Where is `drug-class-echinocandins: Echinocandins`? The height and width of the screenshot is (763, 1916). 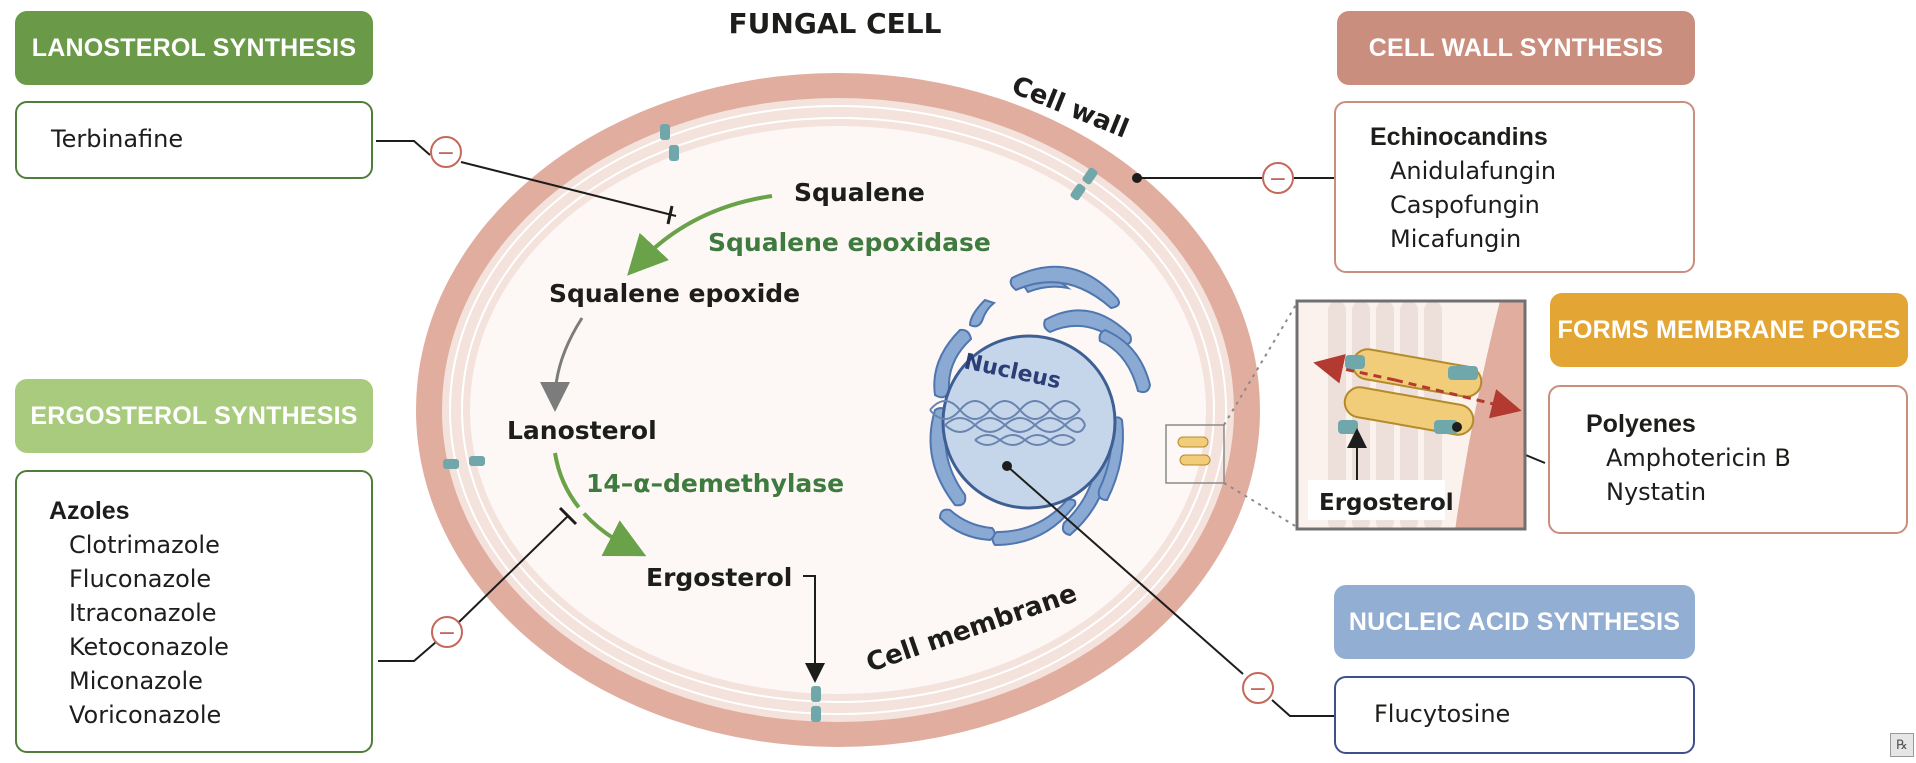 drug-class-echinocandins: Echinocandins is located at coordinates (1459, 137).